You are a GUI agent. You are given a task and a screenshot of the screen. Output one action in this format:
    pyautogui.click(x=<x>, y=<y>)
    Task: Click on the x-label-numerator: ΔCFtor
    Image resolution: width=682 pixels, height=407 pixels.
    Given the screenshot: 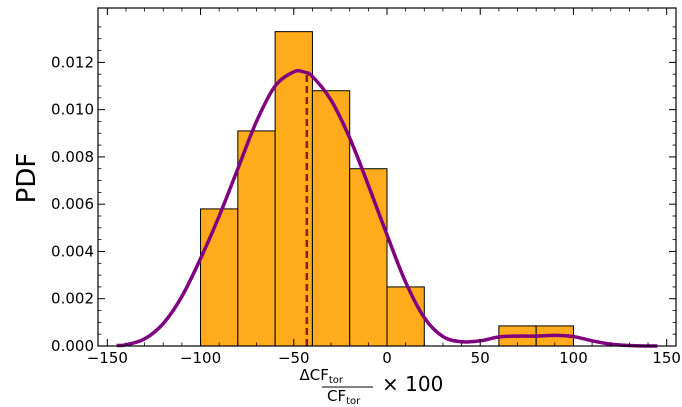 What is the action you would take?
    pyautogui.click(x=321, y=376)
    